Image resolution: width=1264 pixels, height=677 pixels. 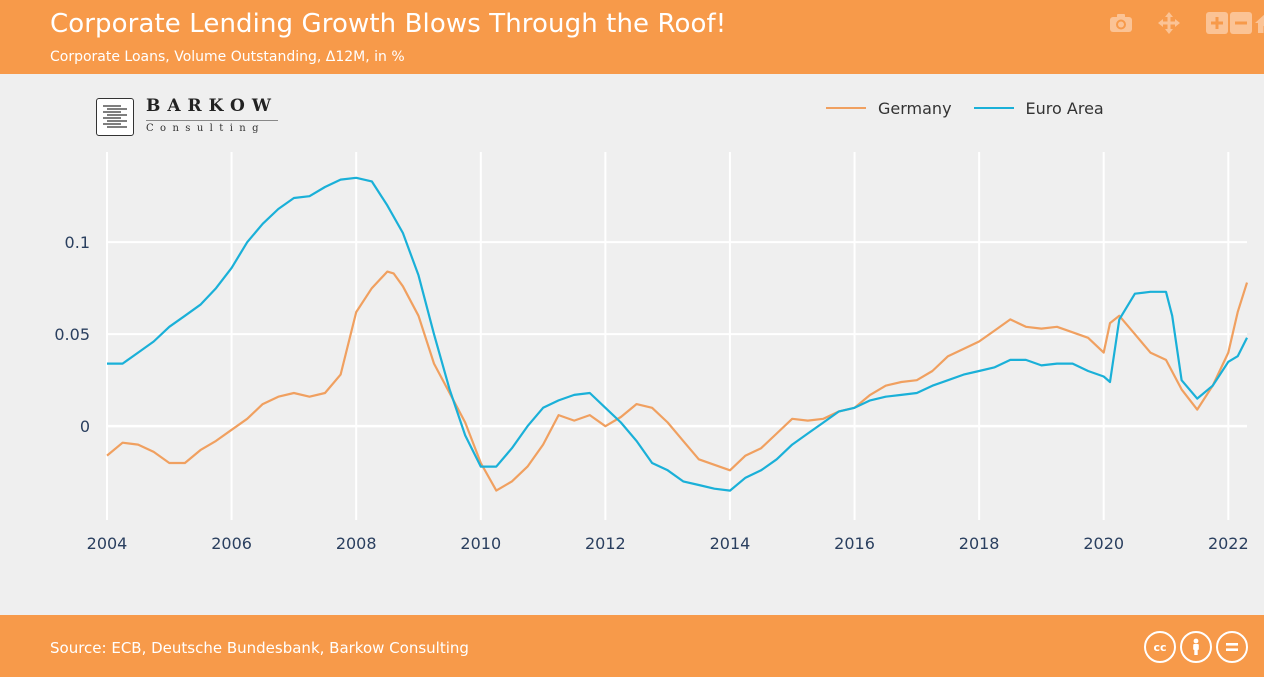 I want to click on cc-icon: cc, so click(x=1160, y=647).